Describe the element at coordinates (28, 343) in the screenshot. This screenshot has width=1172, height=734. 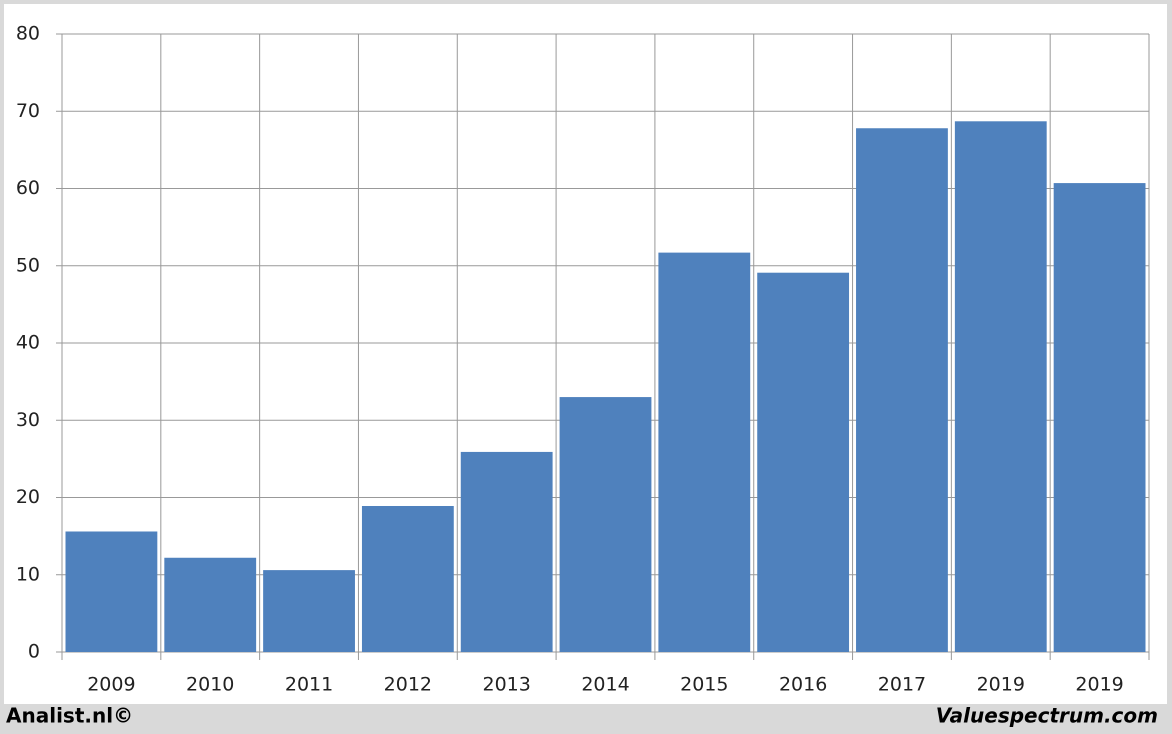
I see `y-tick-label: 40` at that location.